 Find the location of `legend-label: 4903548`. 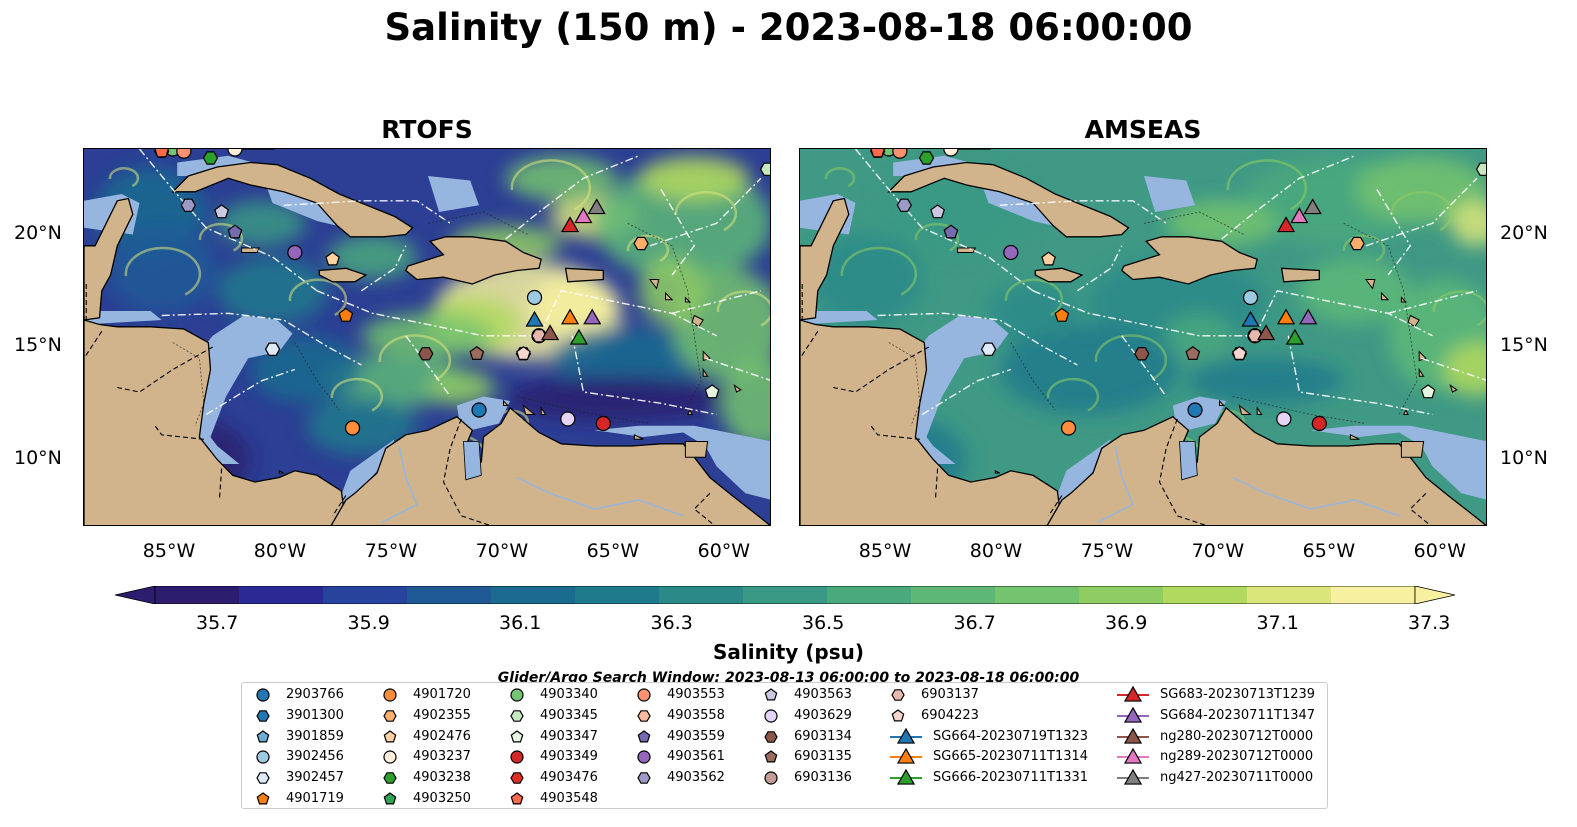

legend-label: 4903548 is located at coordinates (569, 798).